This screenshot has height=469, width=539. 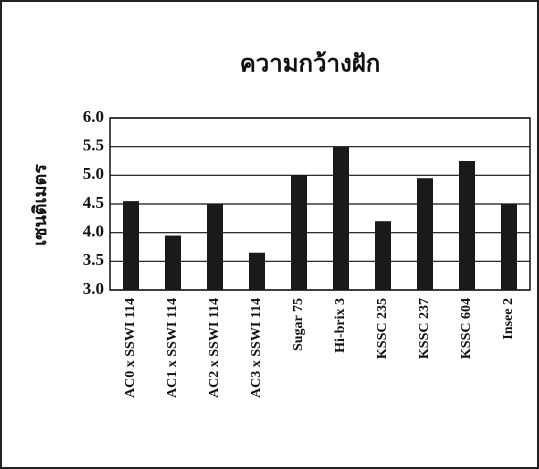 I want to click on x-tick-label: Sugar 75, so click(x=298, y=324).